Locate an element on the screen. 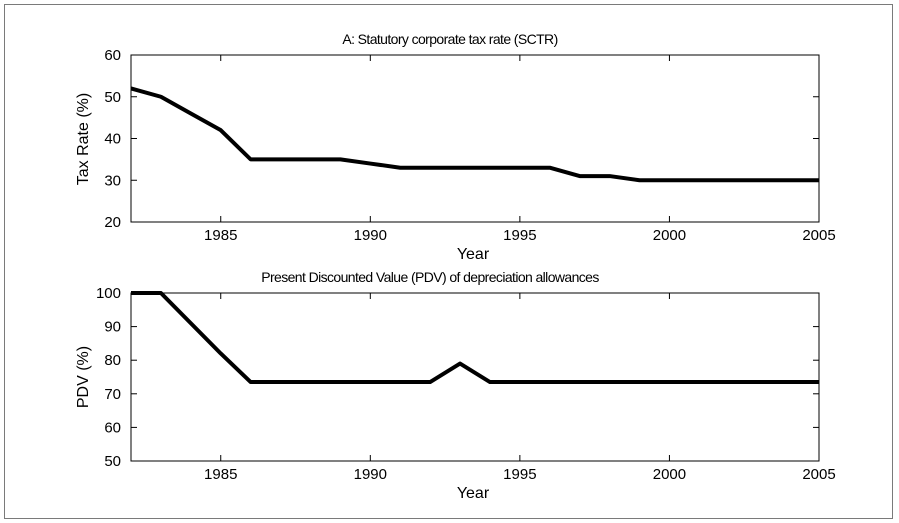 The height and width of the screenshot is (523, 899). x-axis-label-tax-rate: Year is located at coordinates (473, 254).